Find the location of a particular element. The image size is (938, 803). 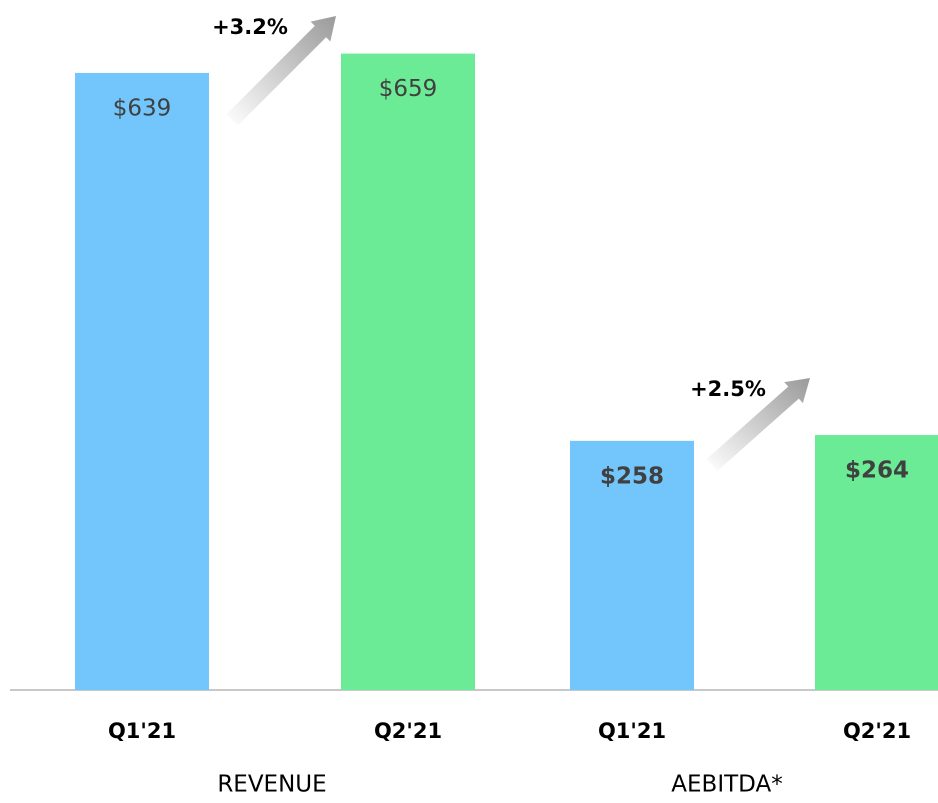

panel-title: AEBITDA* is located at coordinates (726, 785).